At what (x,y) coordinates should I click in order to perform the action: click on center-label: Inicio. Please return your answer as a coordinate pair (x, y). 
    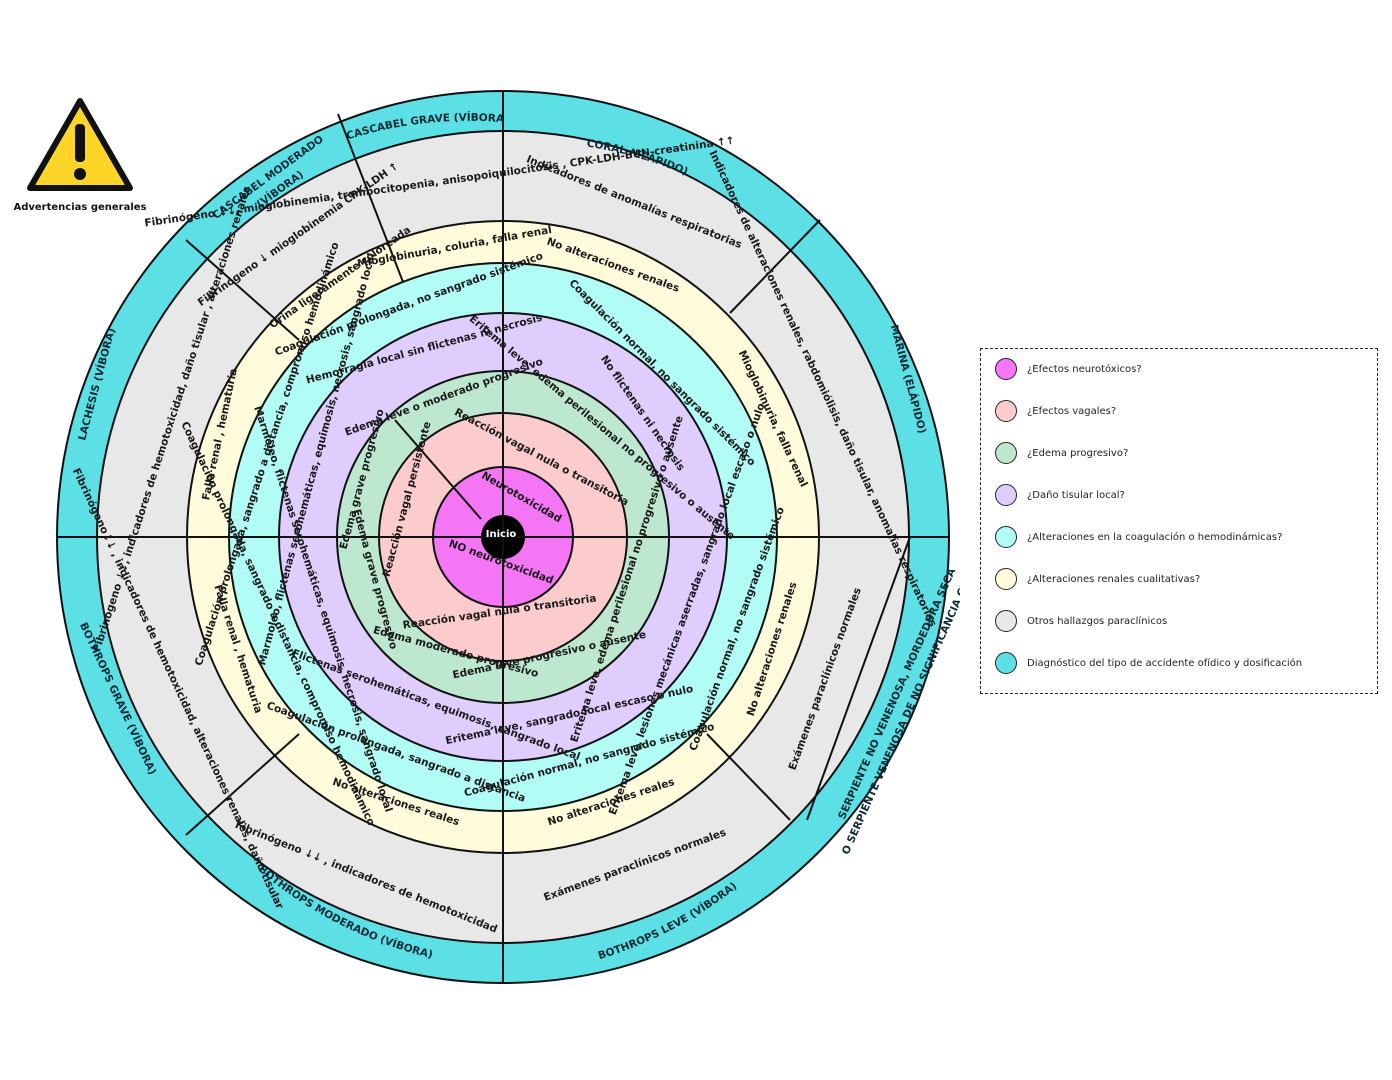
    Looking at the image, I should click on (501, 534).